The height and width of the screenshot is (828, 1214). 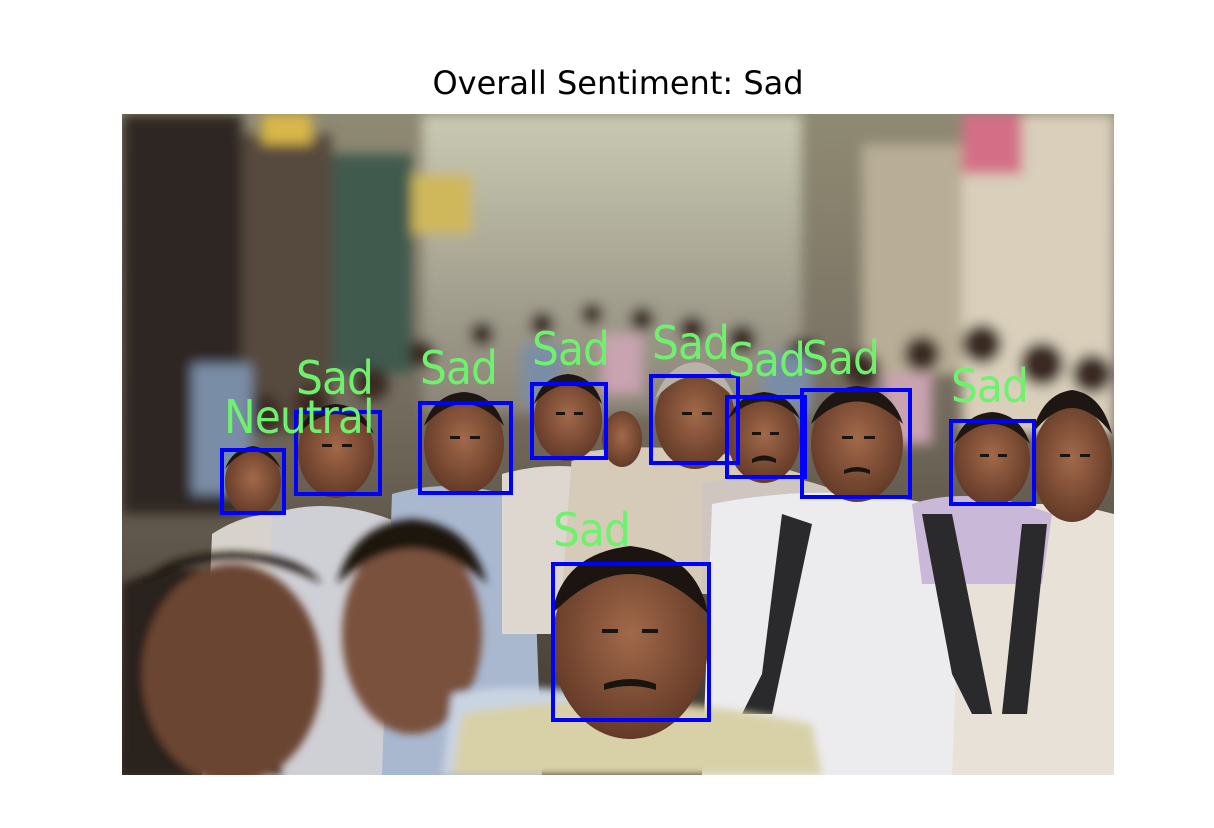 What do you see at coordinates (841, 358) in the screenshot?
I see `face-label-7: Sad` at bounding box center [841, 358].